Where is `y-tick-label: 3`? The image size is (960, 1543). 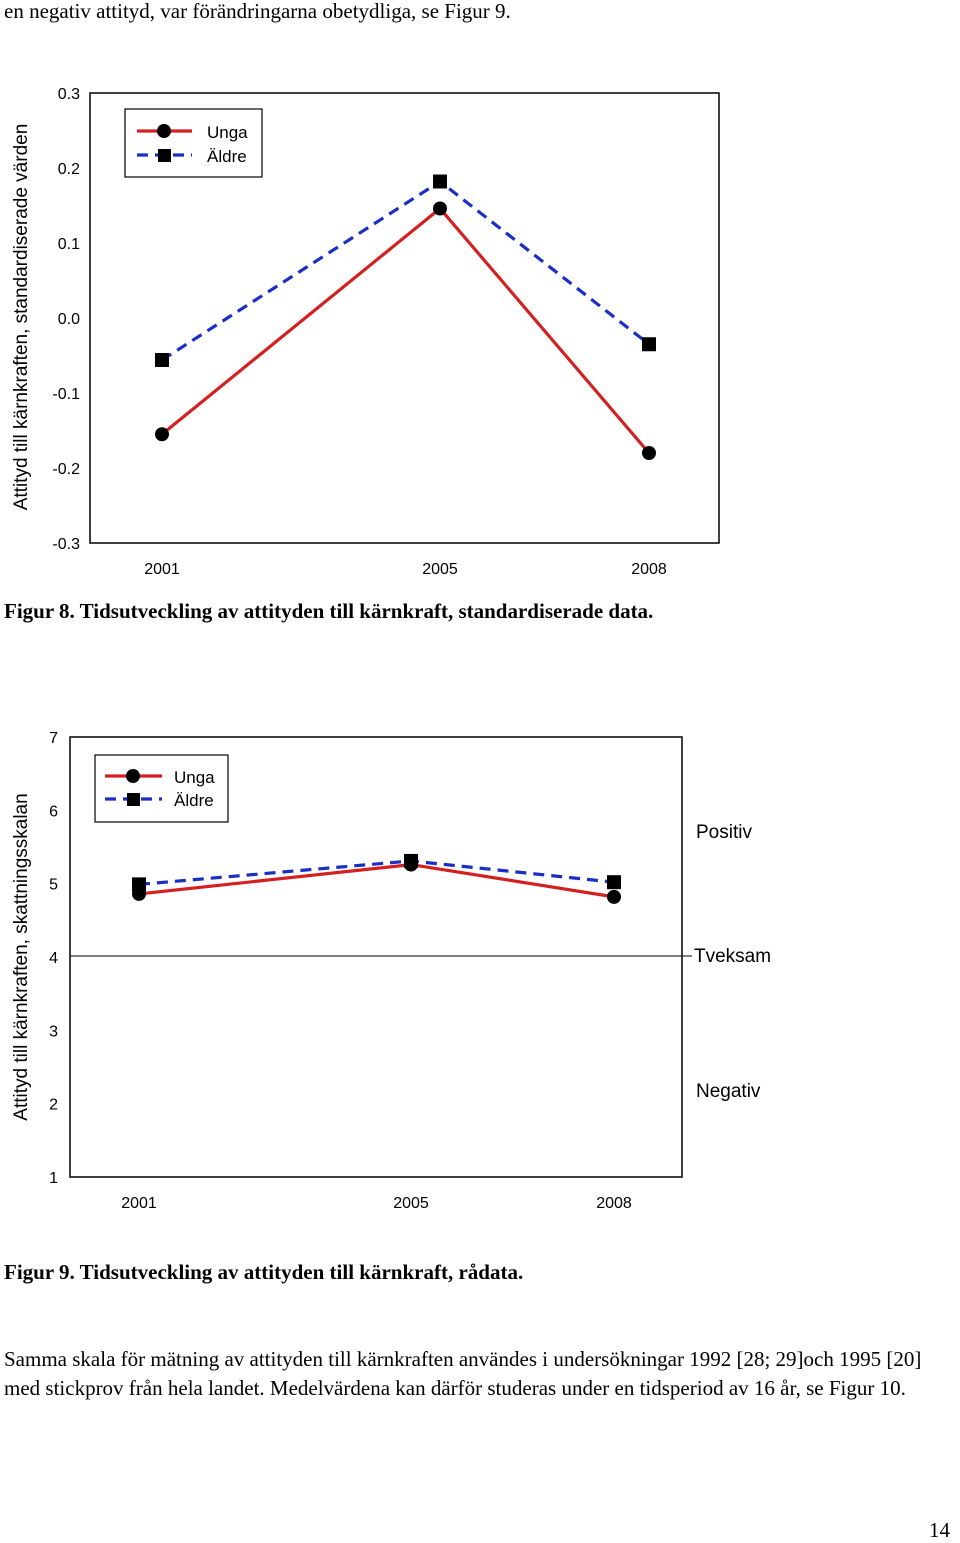 y-tick-label: 3 is located at coordinates (53, 1031).